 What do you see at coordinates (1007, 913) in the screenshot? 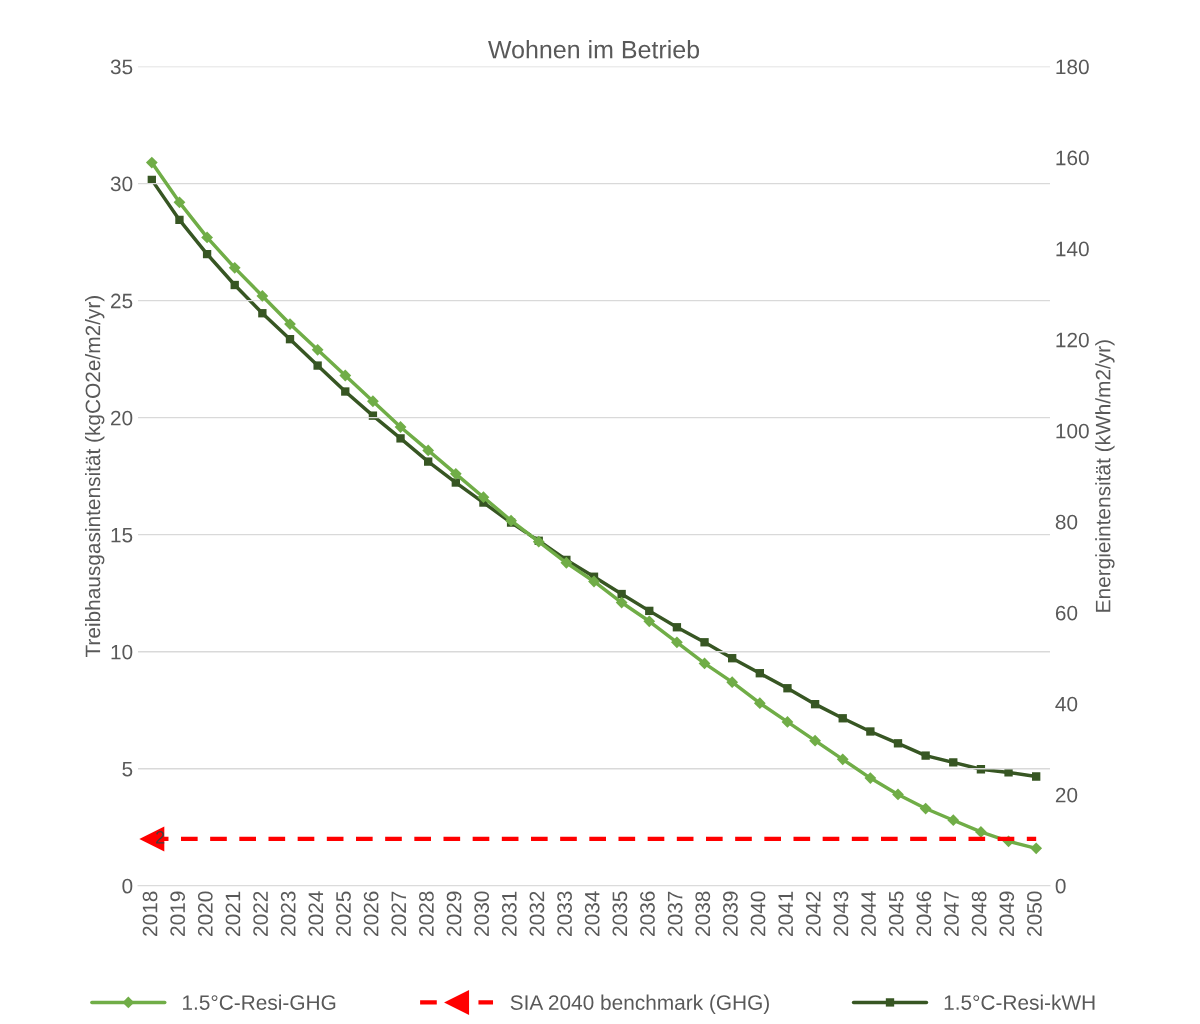
I see `x-tick-label: 2049` at bounding box center [1007, 913].